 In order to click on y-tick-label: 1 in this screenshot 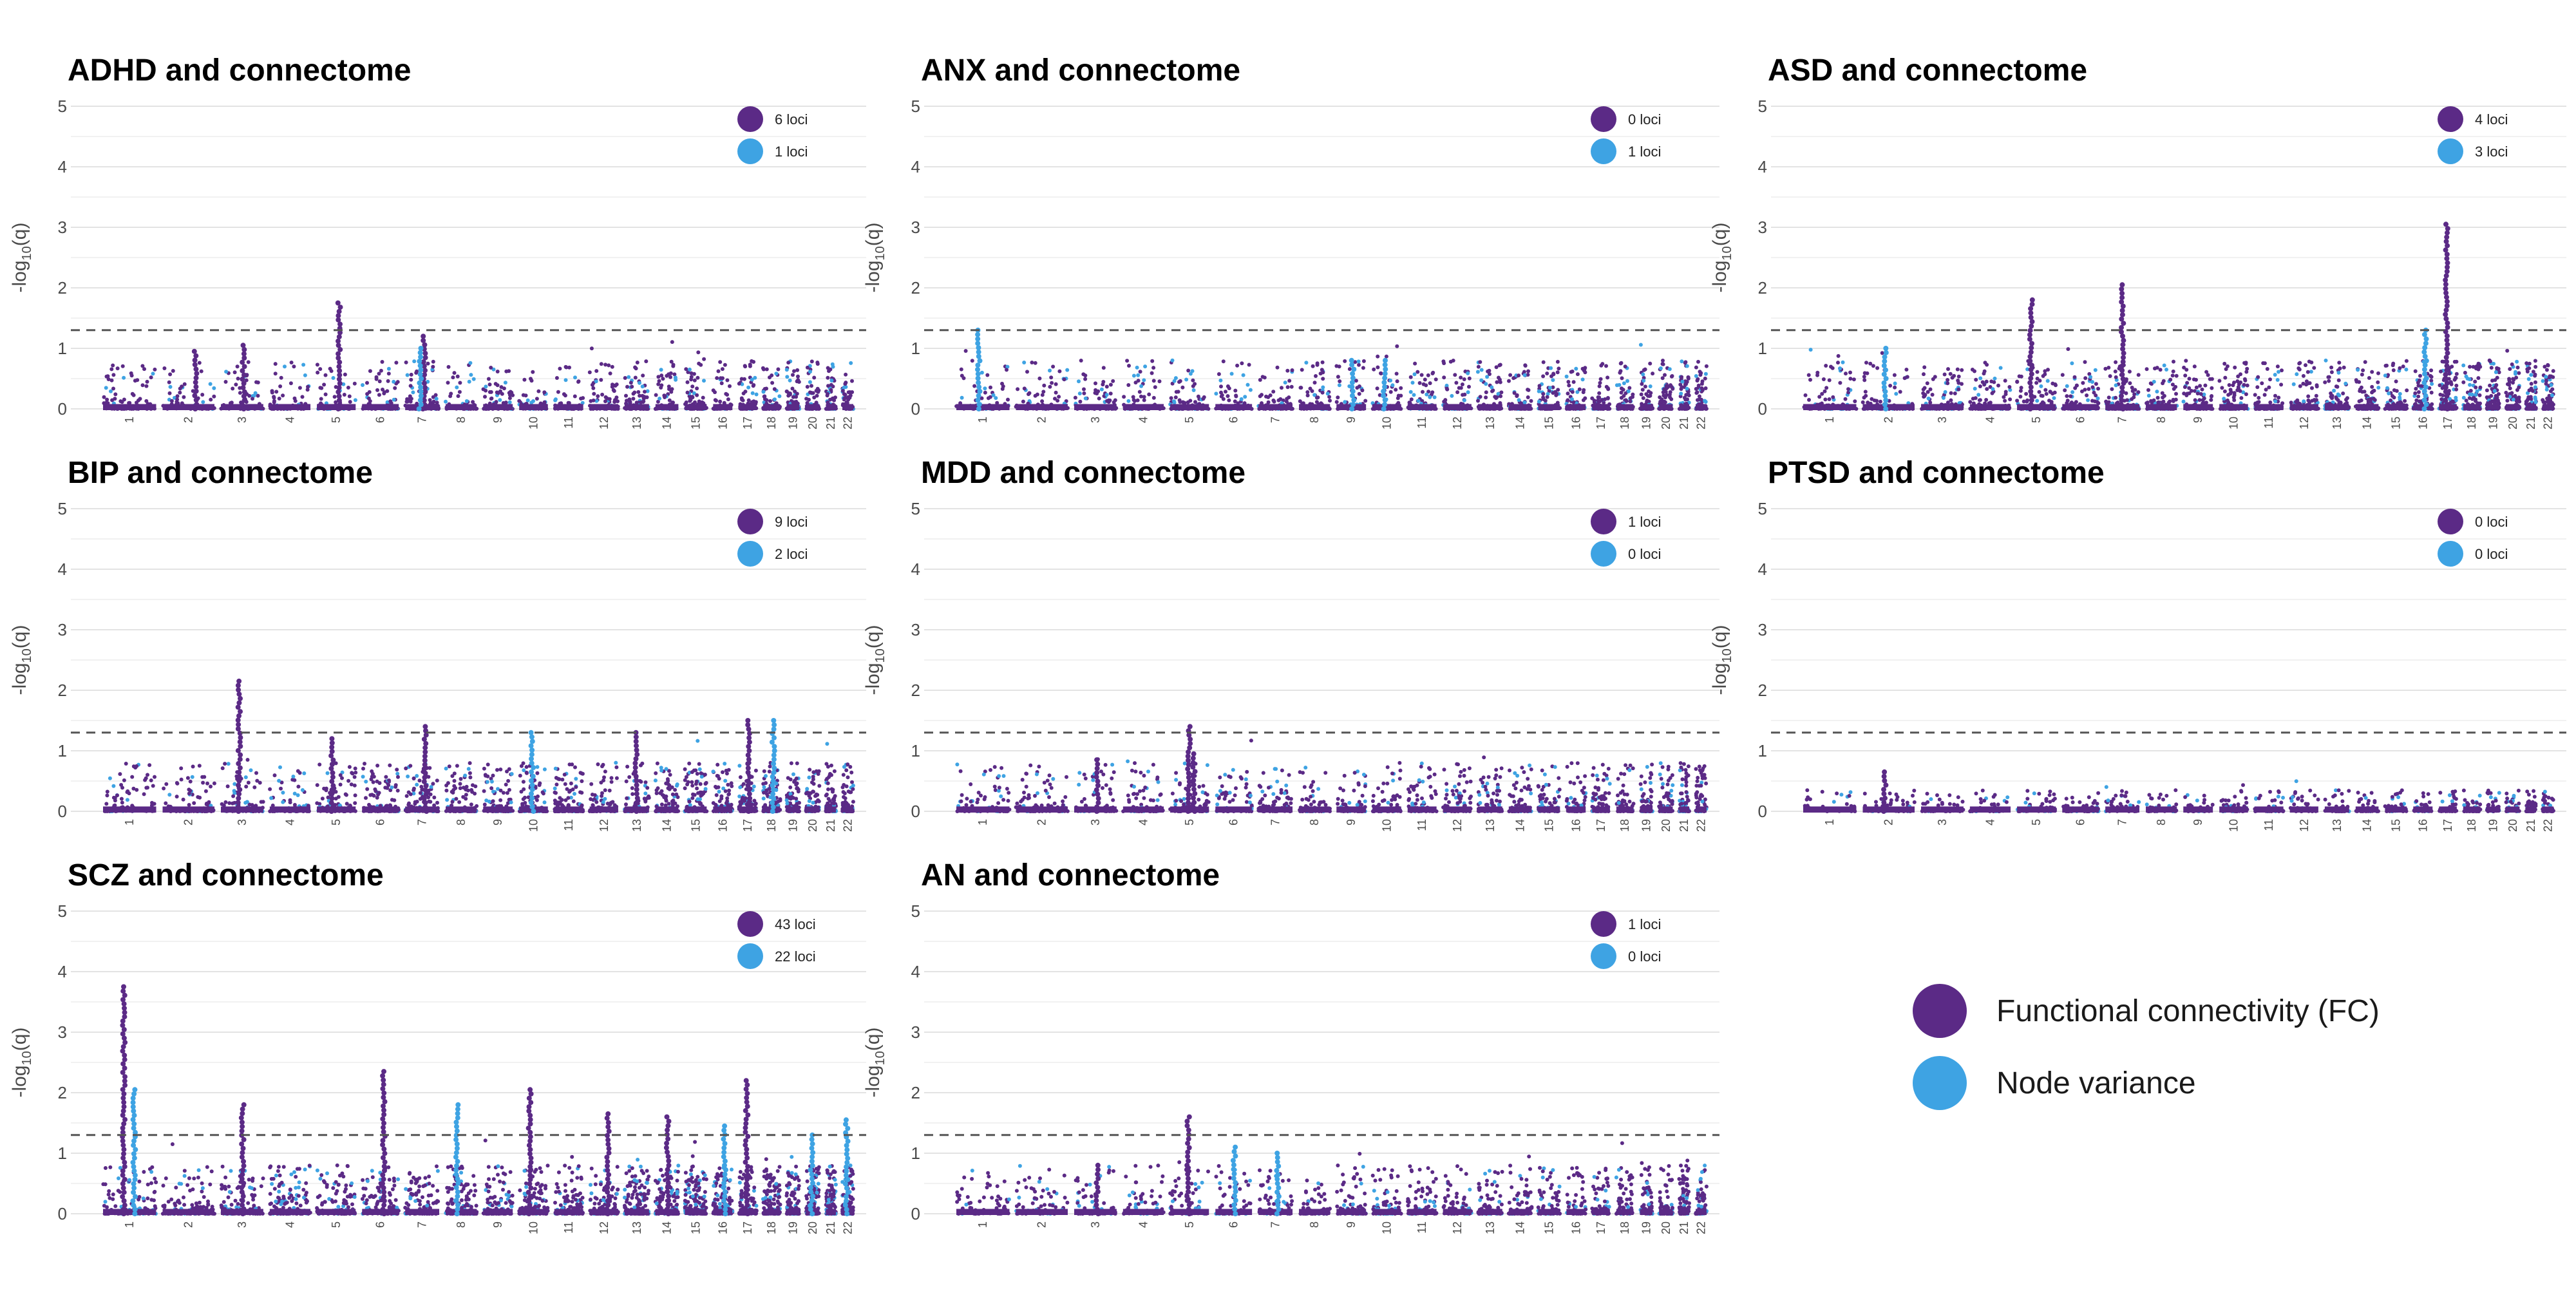, I will do `click(1762, 348)`.